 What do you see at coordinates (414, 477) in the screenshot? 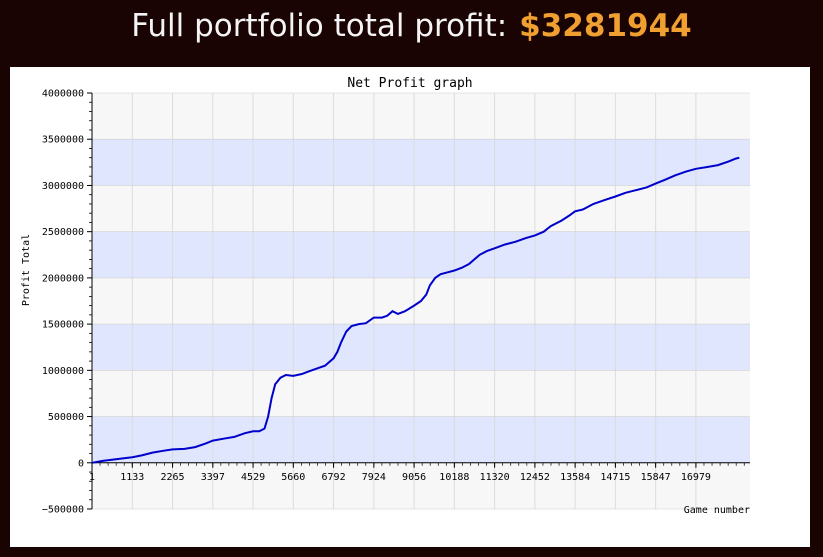
I see `x-tick-label: 9056` at bounding box center [414, 477].